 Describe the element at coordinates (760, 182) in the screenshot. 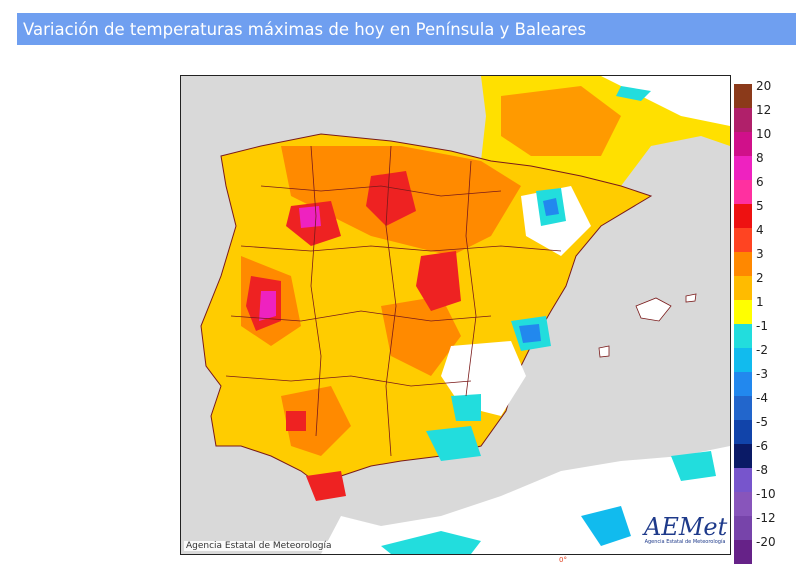

I see `legend-label: 6` at that location.